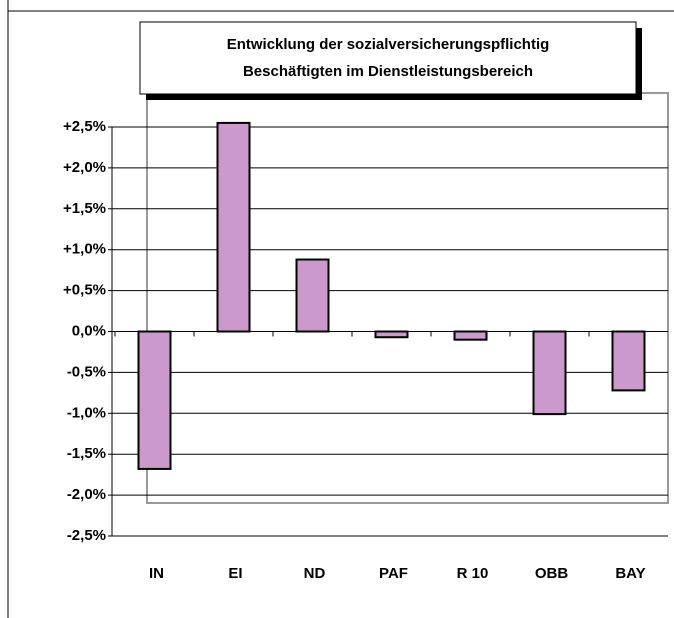 This screenshot has height=618, width=674. I want to click on y-tick-label: +2,5%, so click(84, 126).